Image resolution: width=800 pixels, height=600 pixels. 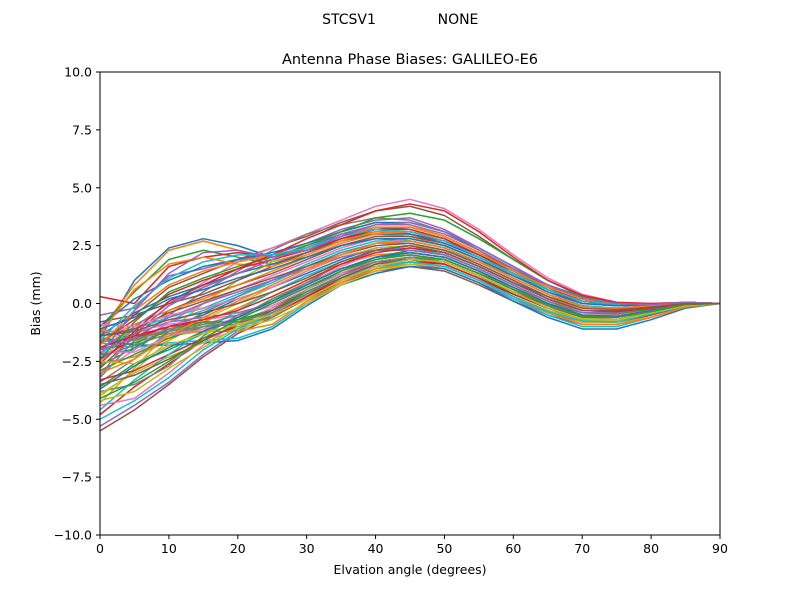 What do you see at coordinates (651, 548) in the screenshot?
I see `x-tick-label: 80` at bounding box center [651, 548].